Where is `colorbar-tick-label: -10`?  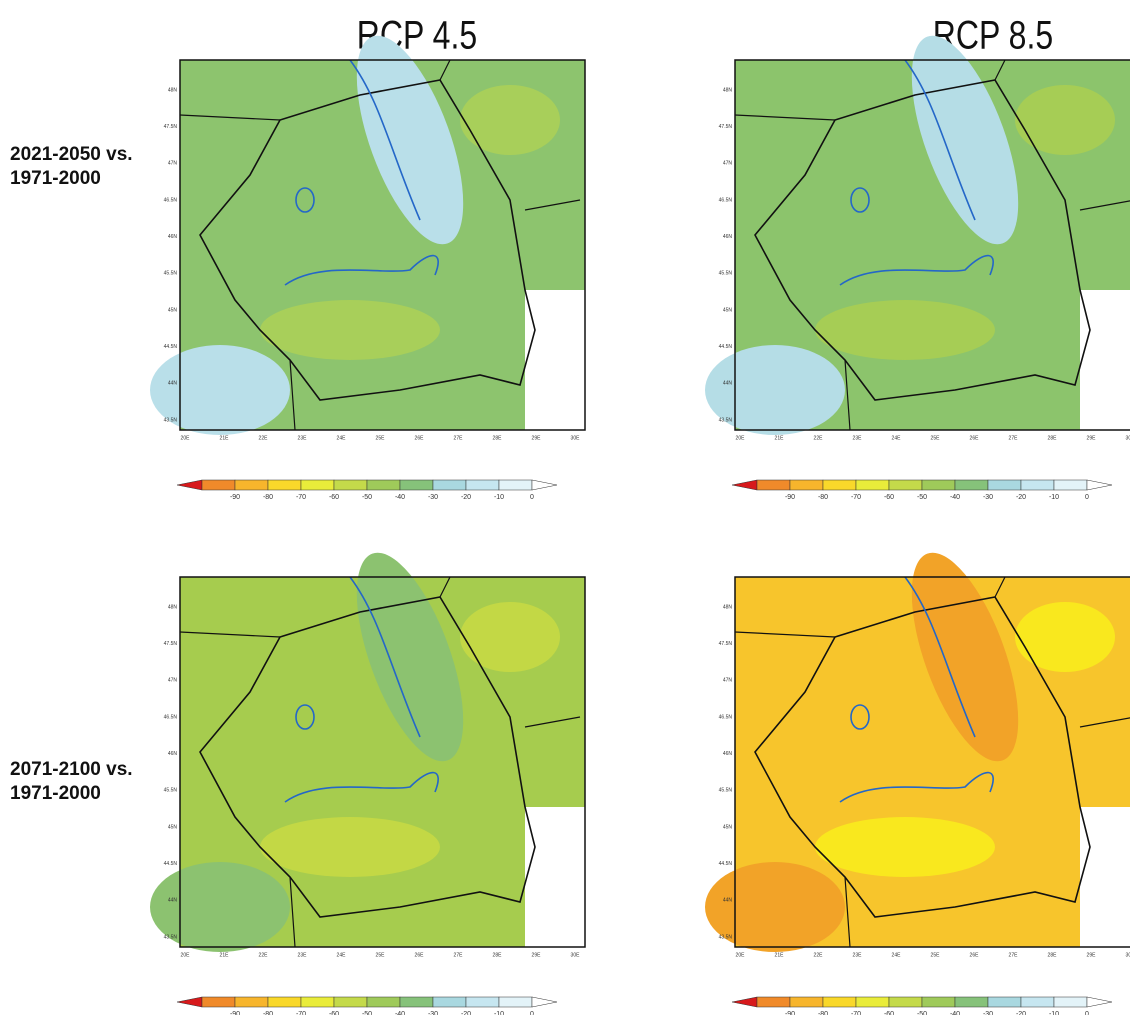 colorbar-tick-label: -10 is located at coordinates (1054, 1013).